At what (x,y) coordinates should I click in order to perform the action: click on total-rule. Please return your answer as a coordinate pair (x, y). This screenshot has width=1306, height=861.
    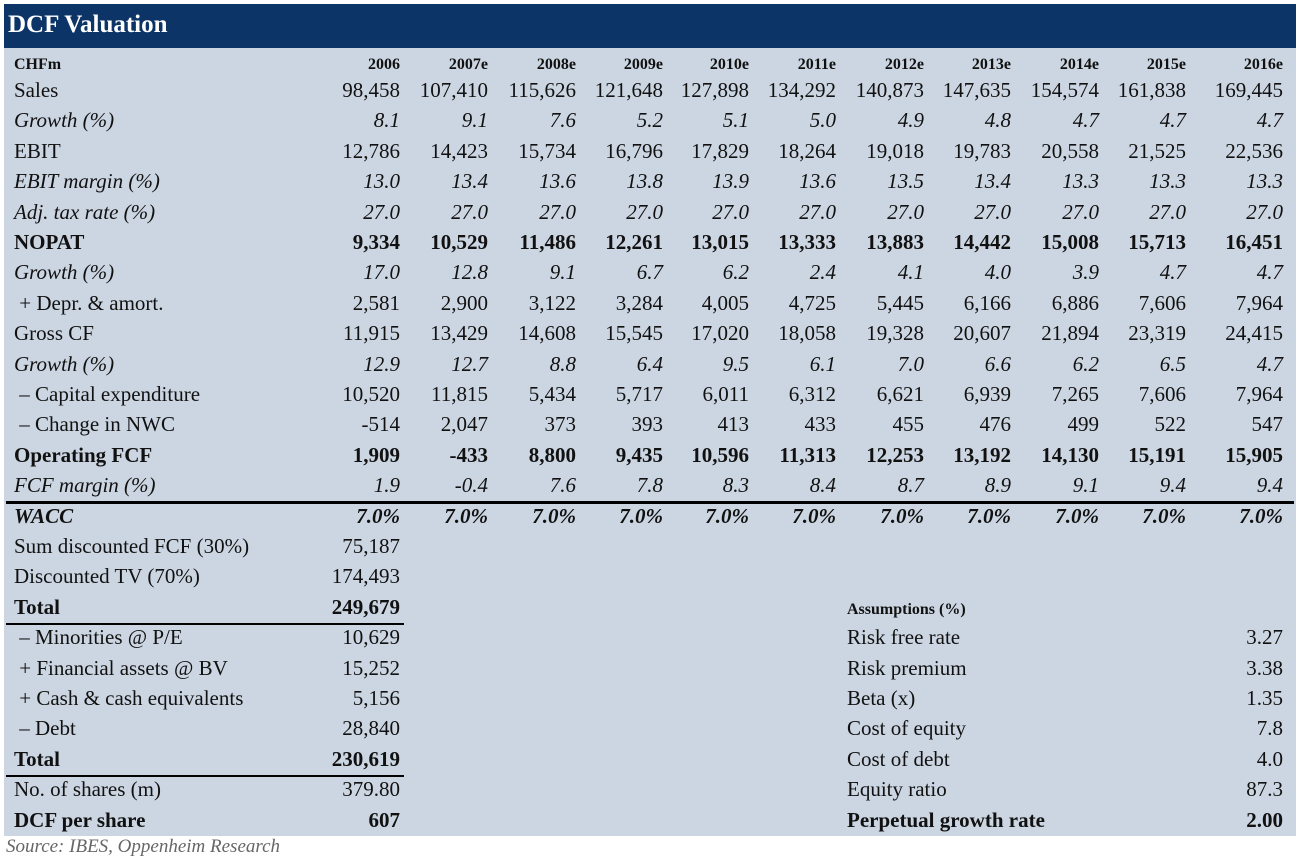
    Looking at the image, I should click on (205, 624).